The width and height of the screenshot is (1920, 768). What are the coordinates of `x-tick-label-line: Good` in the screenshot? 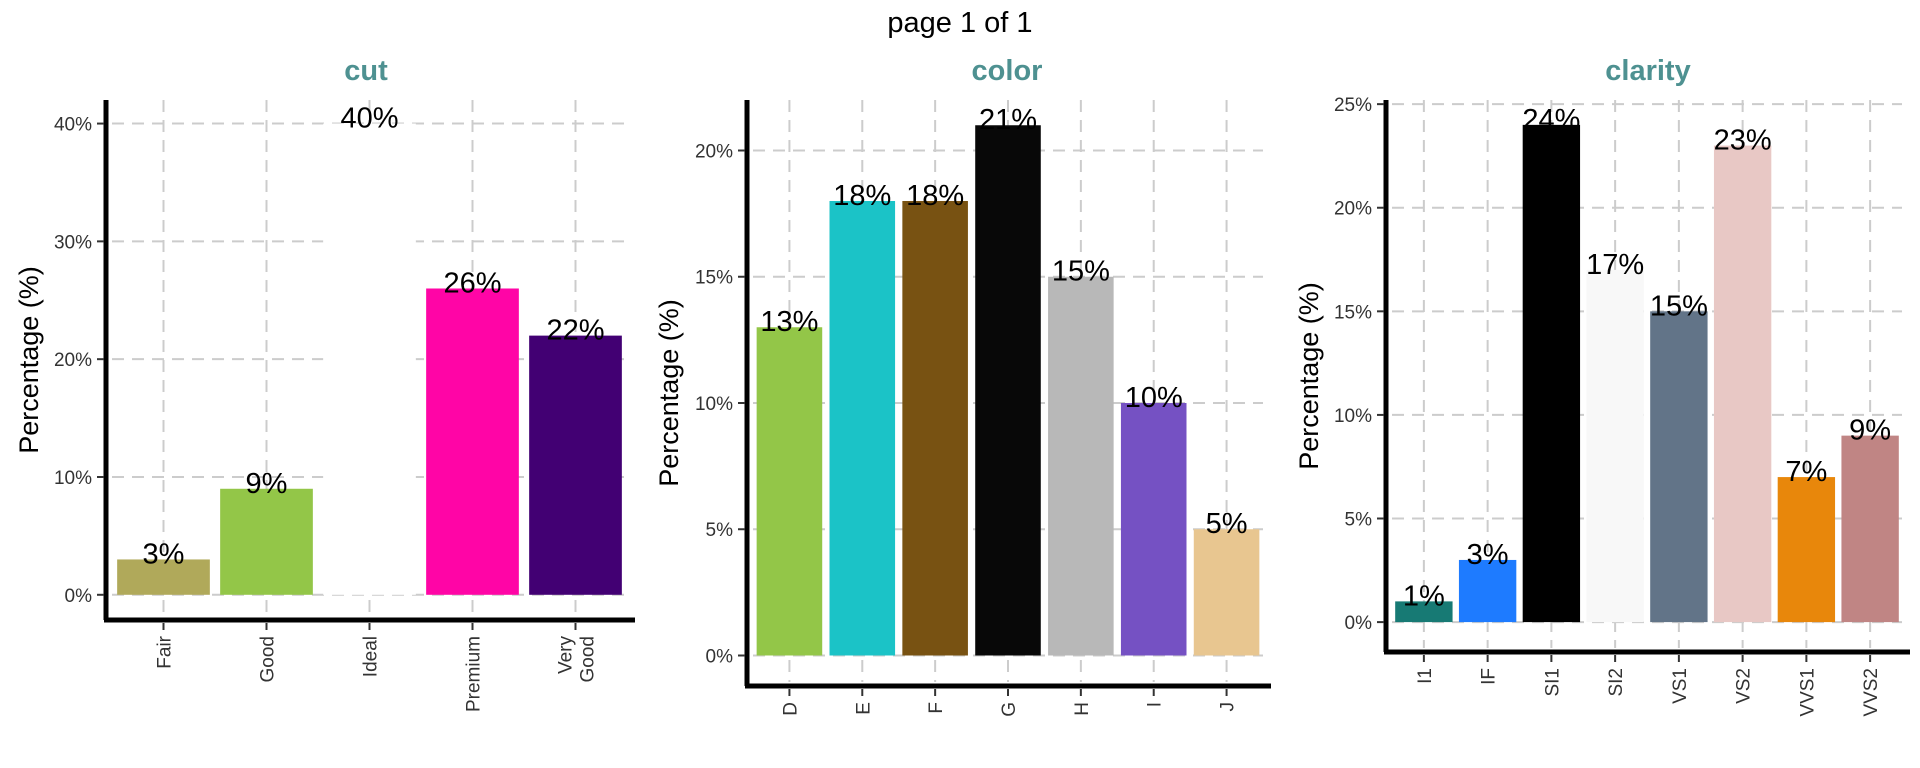 It's located at (268, 659).